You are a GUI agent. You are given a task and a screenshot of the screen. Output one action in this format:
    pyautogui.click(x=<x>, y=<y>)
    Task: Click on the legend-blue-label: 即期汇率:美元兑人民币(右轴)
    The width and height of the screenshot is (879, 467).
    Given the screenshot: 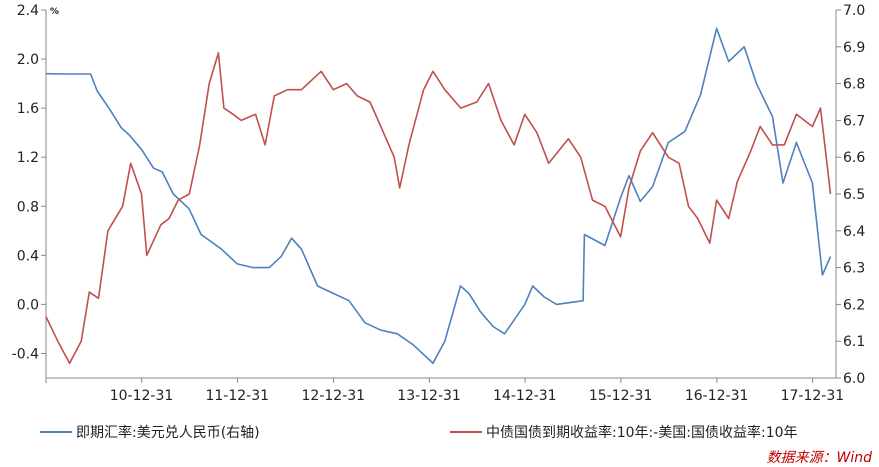 What is the action you would take?
    pyautogui.click(x=168, y=432)
    